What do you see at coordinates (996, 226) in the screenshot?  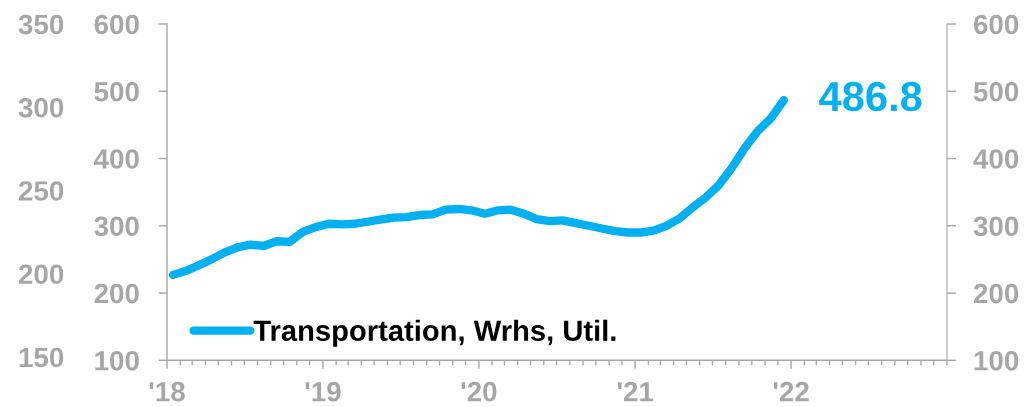 I see `y2-tick-label: 300` at bounding box center [996, 226].